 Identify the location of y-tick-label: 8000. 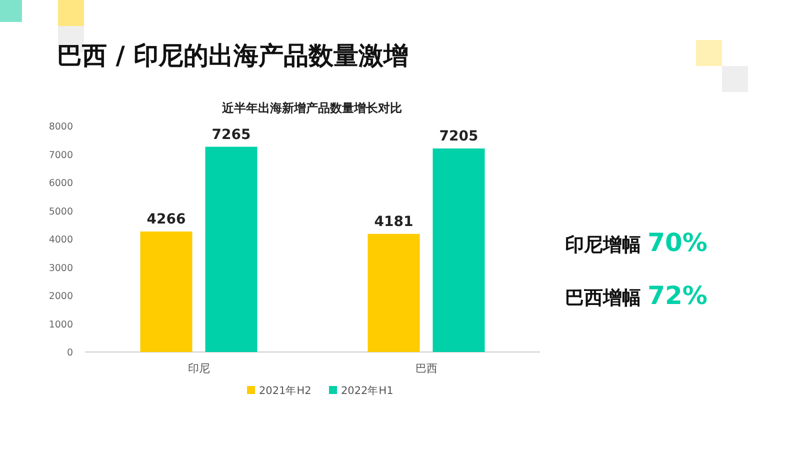
(60, 127).